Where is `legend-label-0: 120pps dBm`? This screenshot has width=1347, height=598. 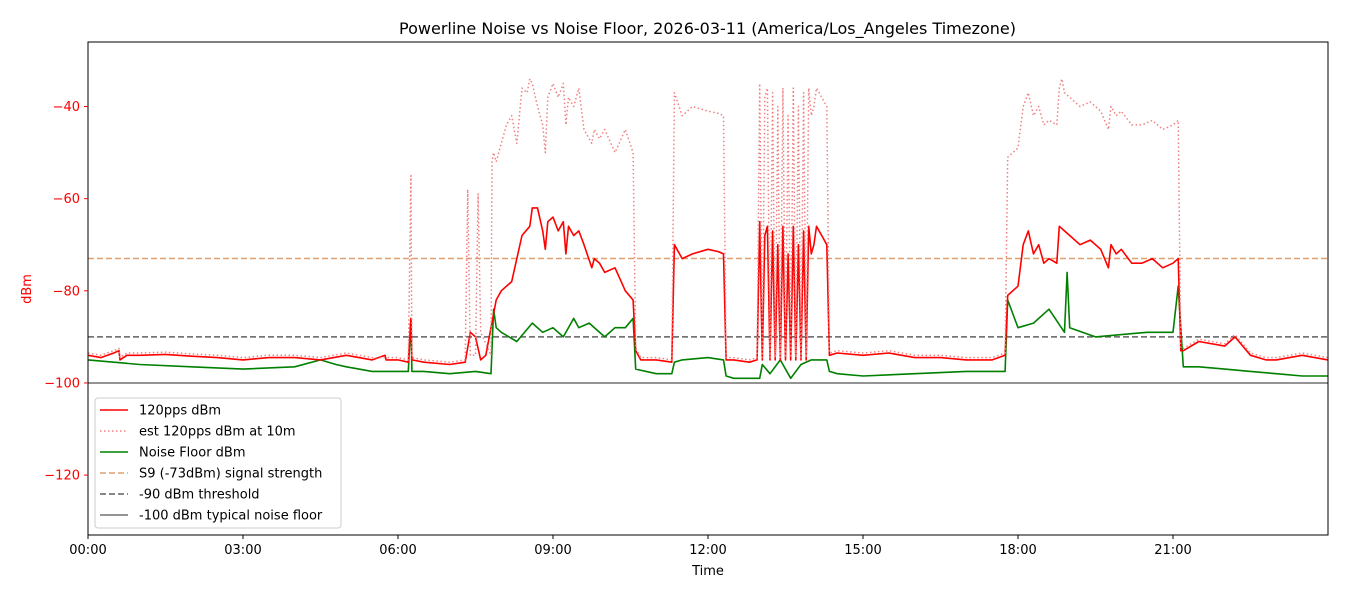
legend-label-0: 120pps dBm is located at coordinates (180, 411).